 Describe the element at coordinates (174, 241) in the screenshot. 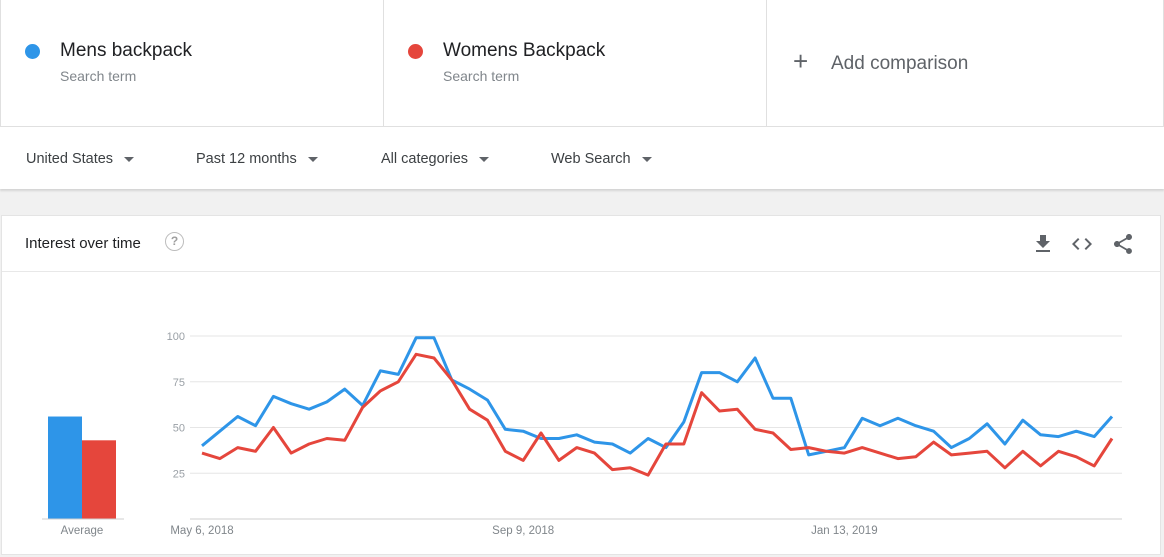

I see `help-circle-icon: ?` at that location.